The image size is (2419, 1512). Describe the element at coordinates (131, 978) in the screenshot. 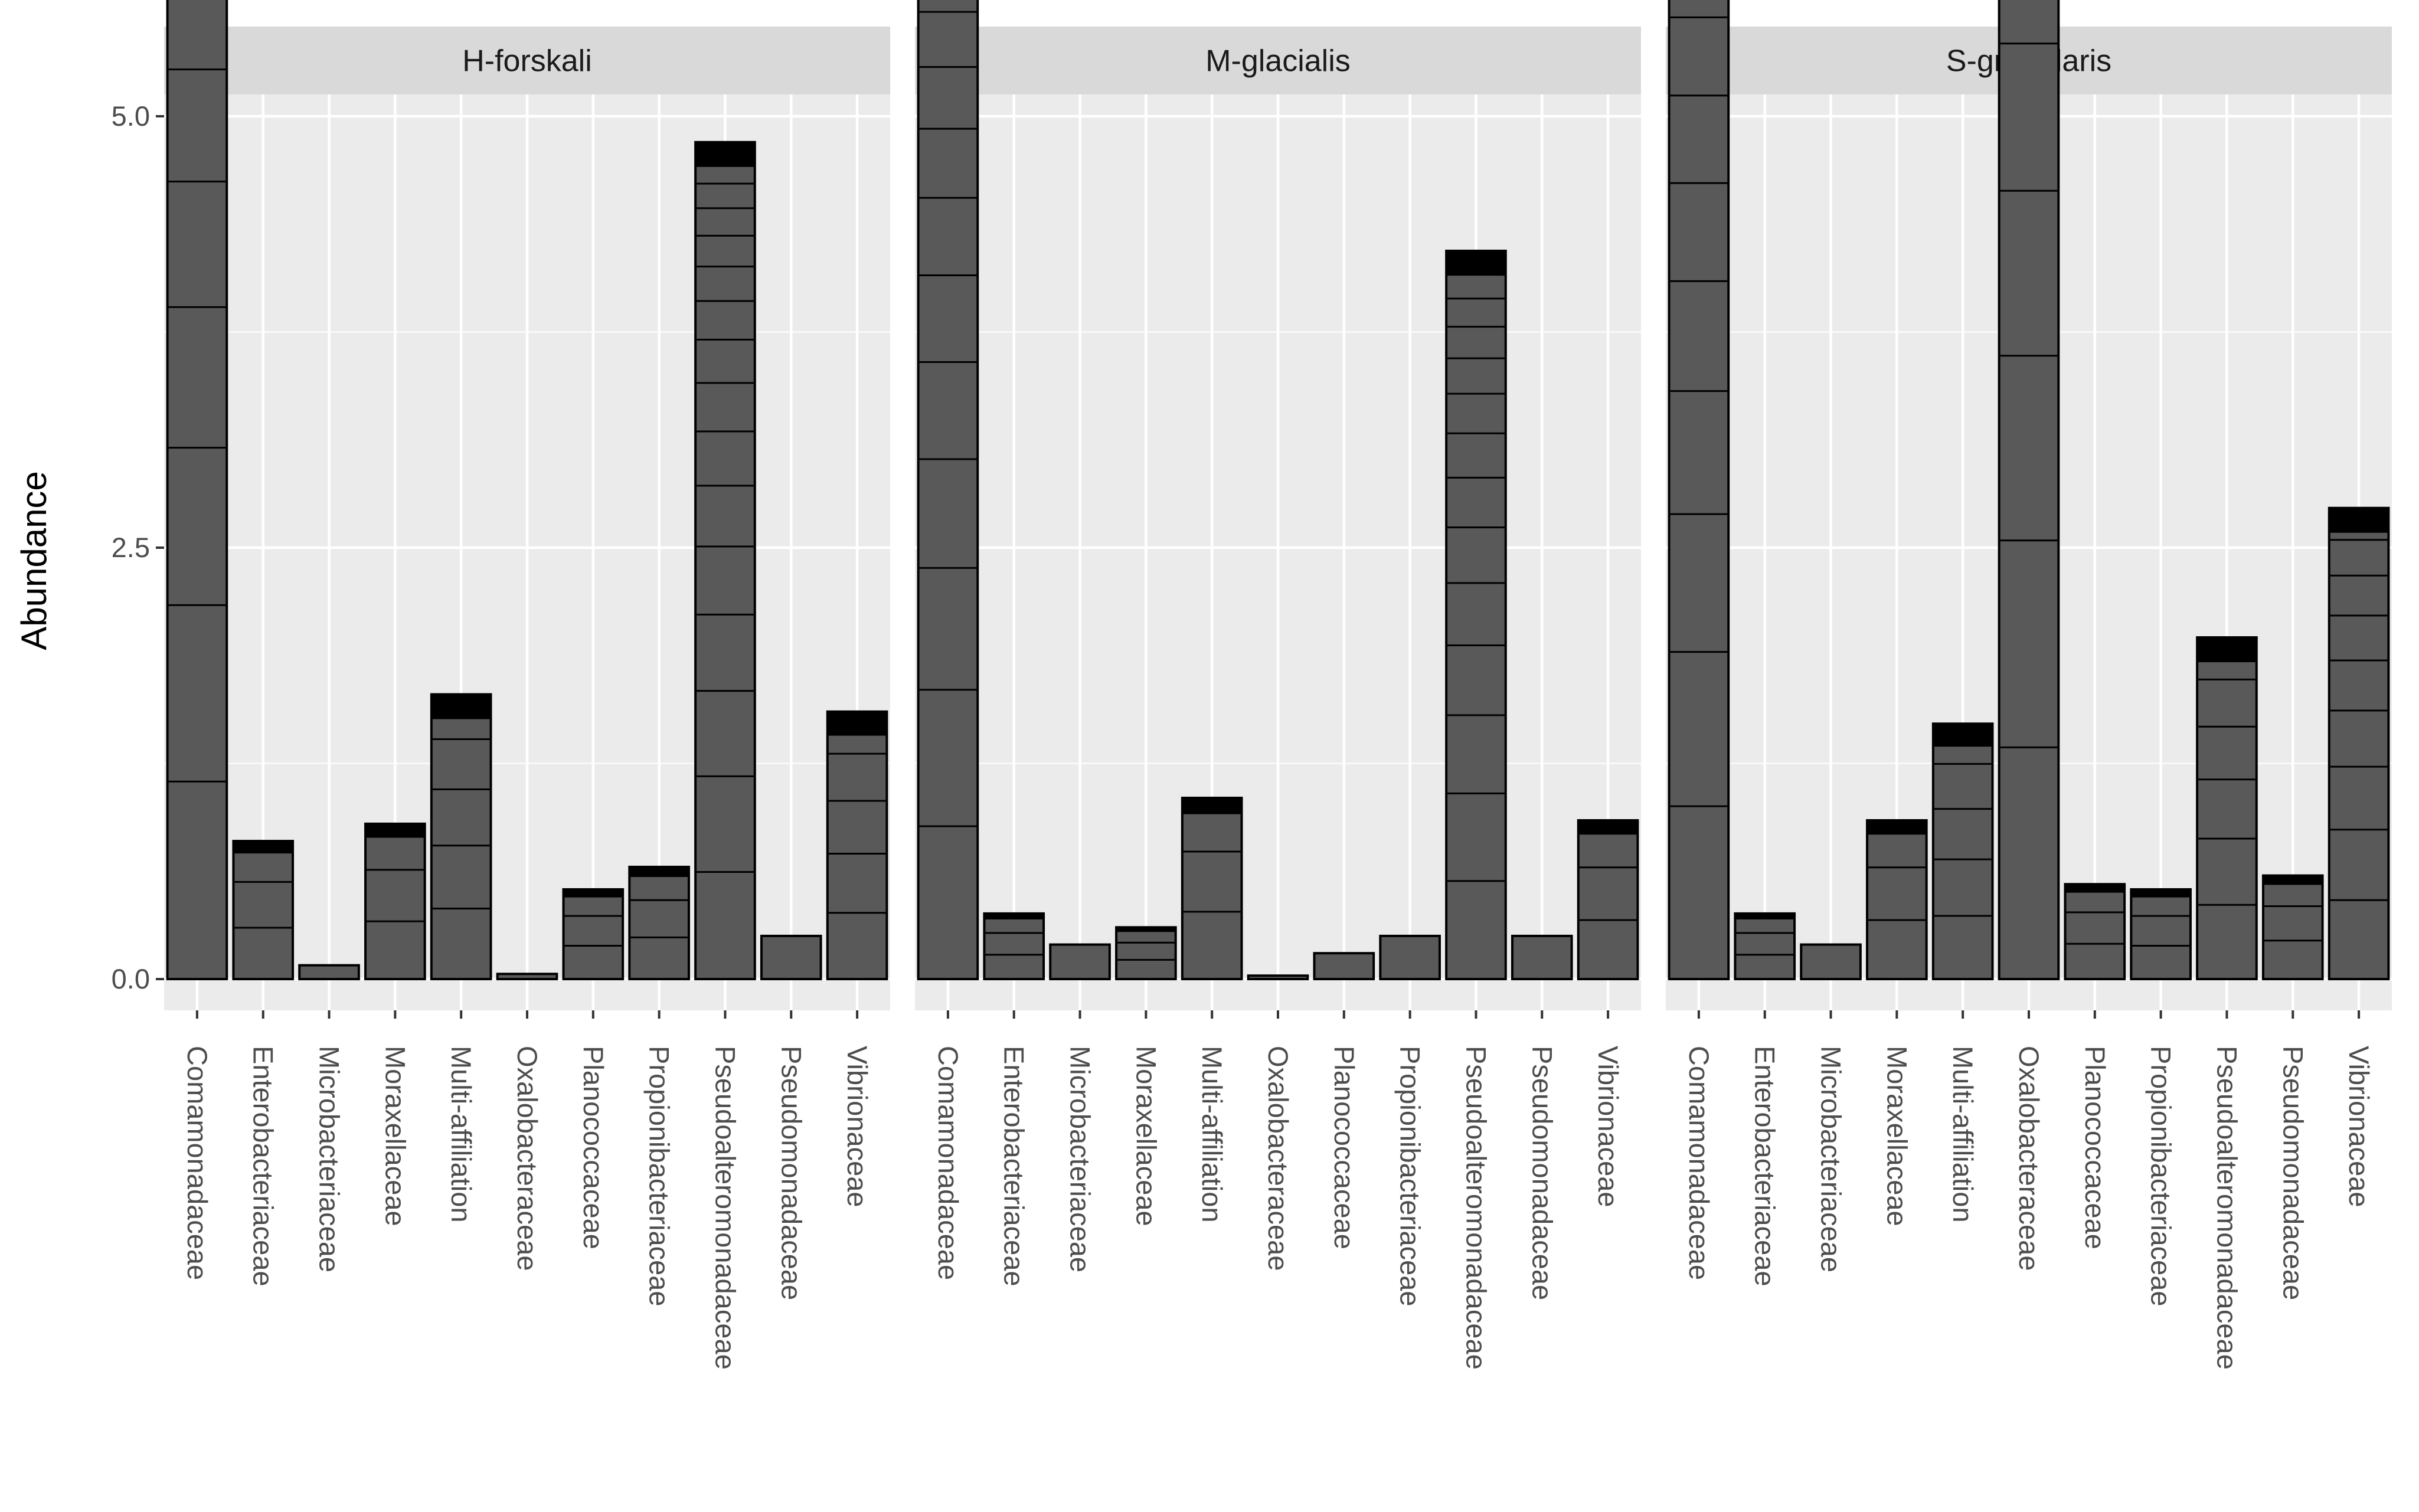

I see `y-tick-label: 0.0` at that location.